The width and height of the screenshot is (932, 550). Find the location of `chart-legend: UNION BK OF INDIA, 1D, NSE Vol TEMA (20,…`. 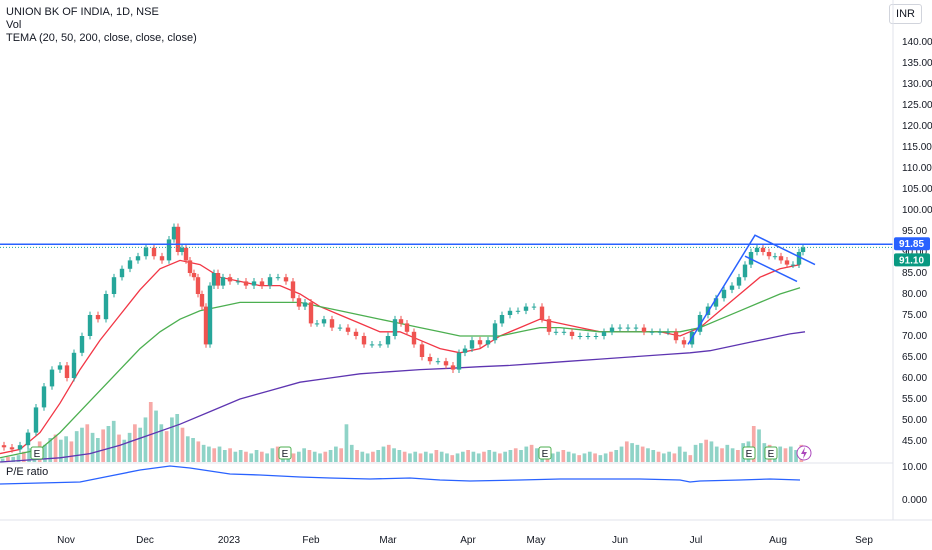

chart-legend: UNION BK OF INDIA, 1D, NSE Vol TEMA (20,… is located at coordinates (101, 25).